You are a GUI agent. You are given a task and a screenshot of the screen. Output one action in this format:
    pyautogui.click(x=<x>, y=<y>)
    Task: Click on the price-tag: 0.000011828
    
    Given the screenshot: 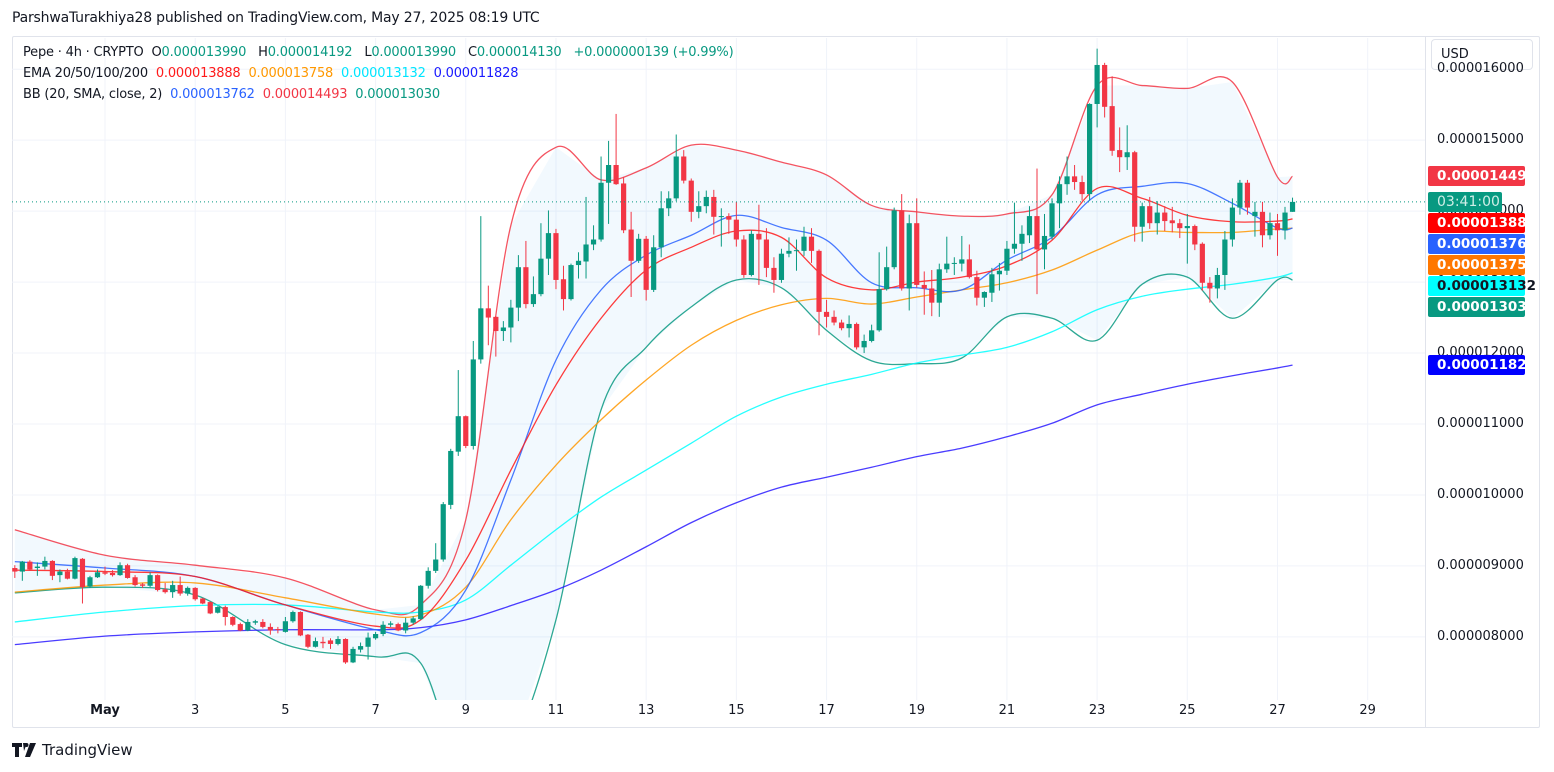 What is the action you would take?
    pyautogui.click(x=1482, y=365)
    